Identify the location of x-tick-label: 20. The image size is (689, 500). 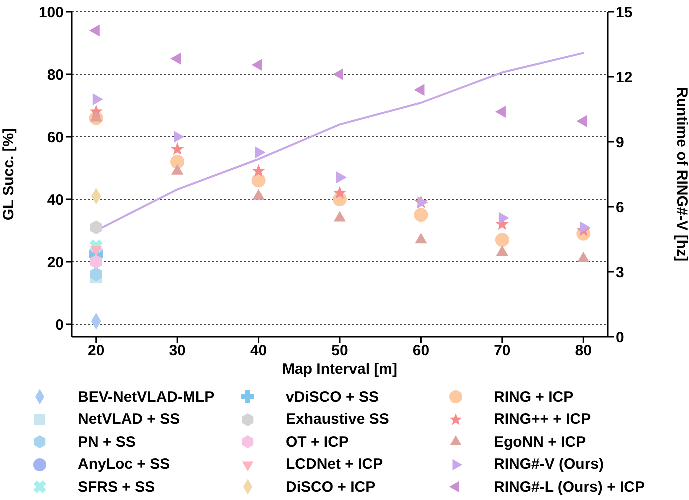
(96, 351).